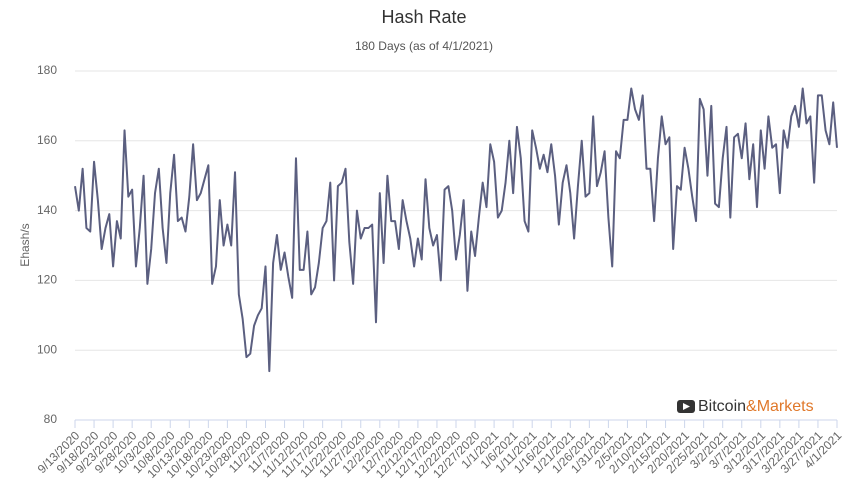 Image resolution: width=849 pixels, height=490 pixels. Describe the element at coordinates (47, 349) in the screenshot. I see `y-tick-label: 100` at that location.